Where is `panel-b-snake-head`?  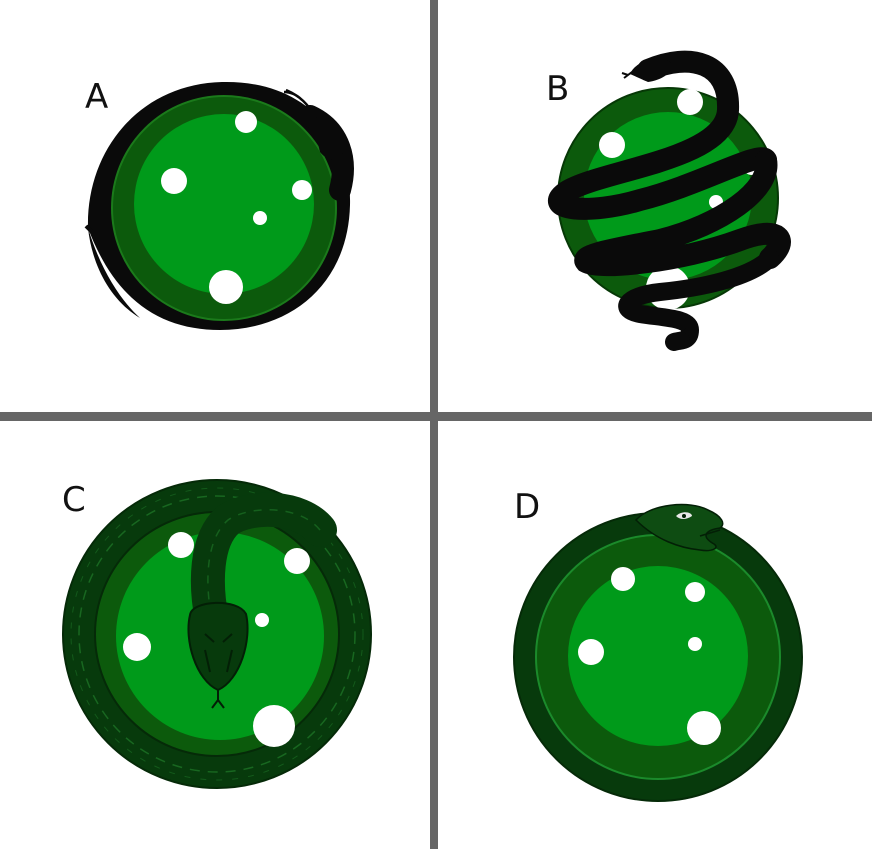
panel-b-snake-head is located at coordinates (651, 70).